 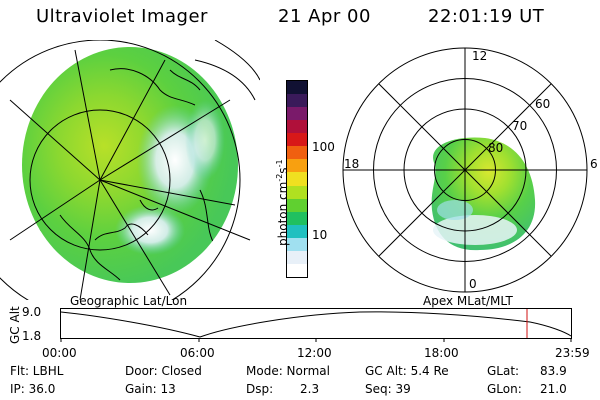 What do you see at coordinates (519, 126) in the screenshot?
I see `lat-label-70: 70` at bounding box center [519, 126].